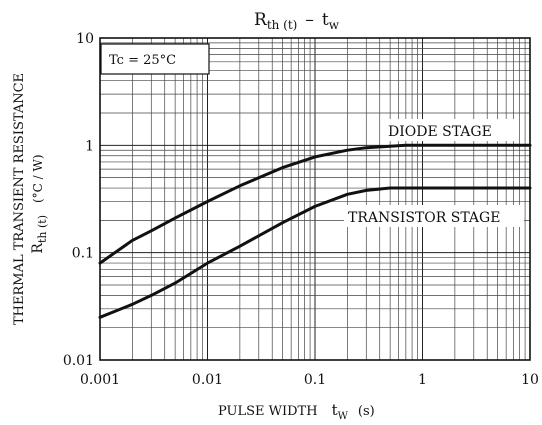 The image size is (542, 425). Describe the element at coordinates (335, 410) in the screenshot. I see `x-axis-label-symbol: t` at that location.